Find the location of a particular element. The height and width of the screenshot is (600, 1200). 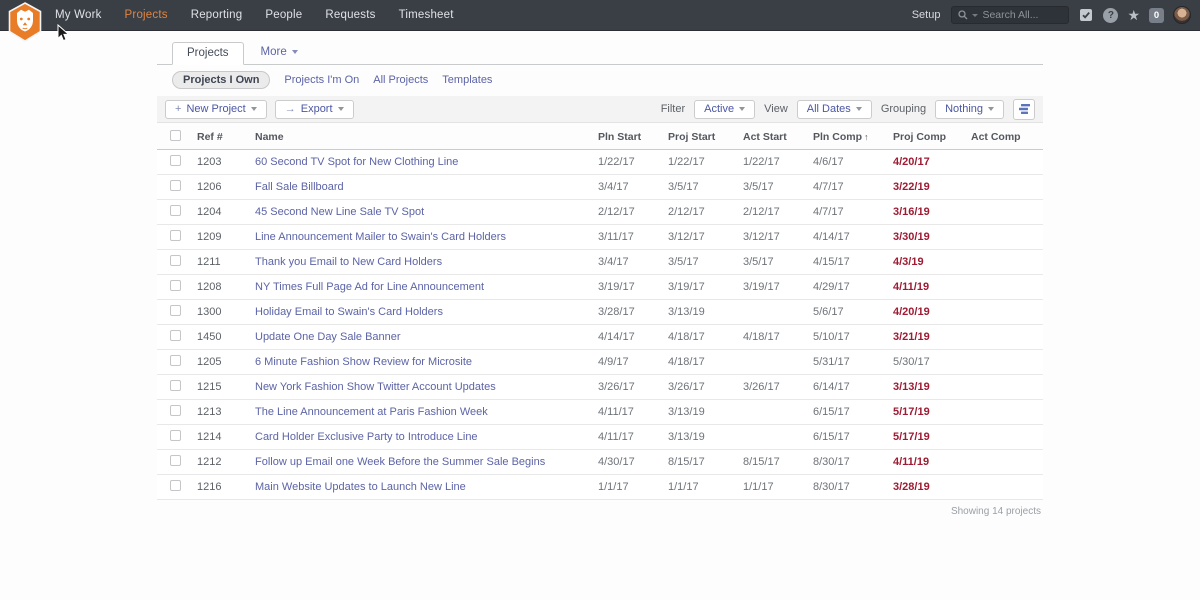

cell-pln-start: 1/1/17 is located at coordinates (627, 487).